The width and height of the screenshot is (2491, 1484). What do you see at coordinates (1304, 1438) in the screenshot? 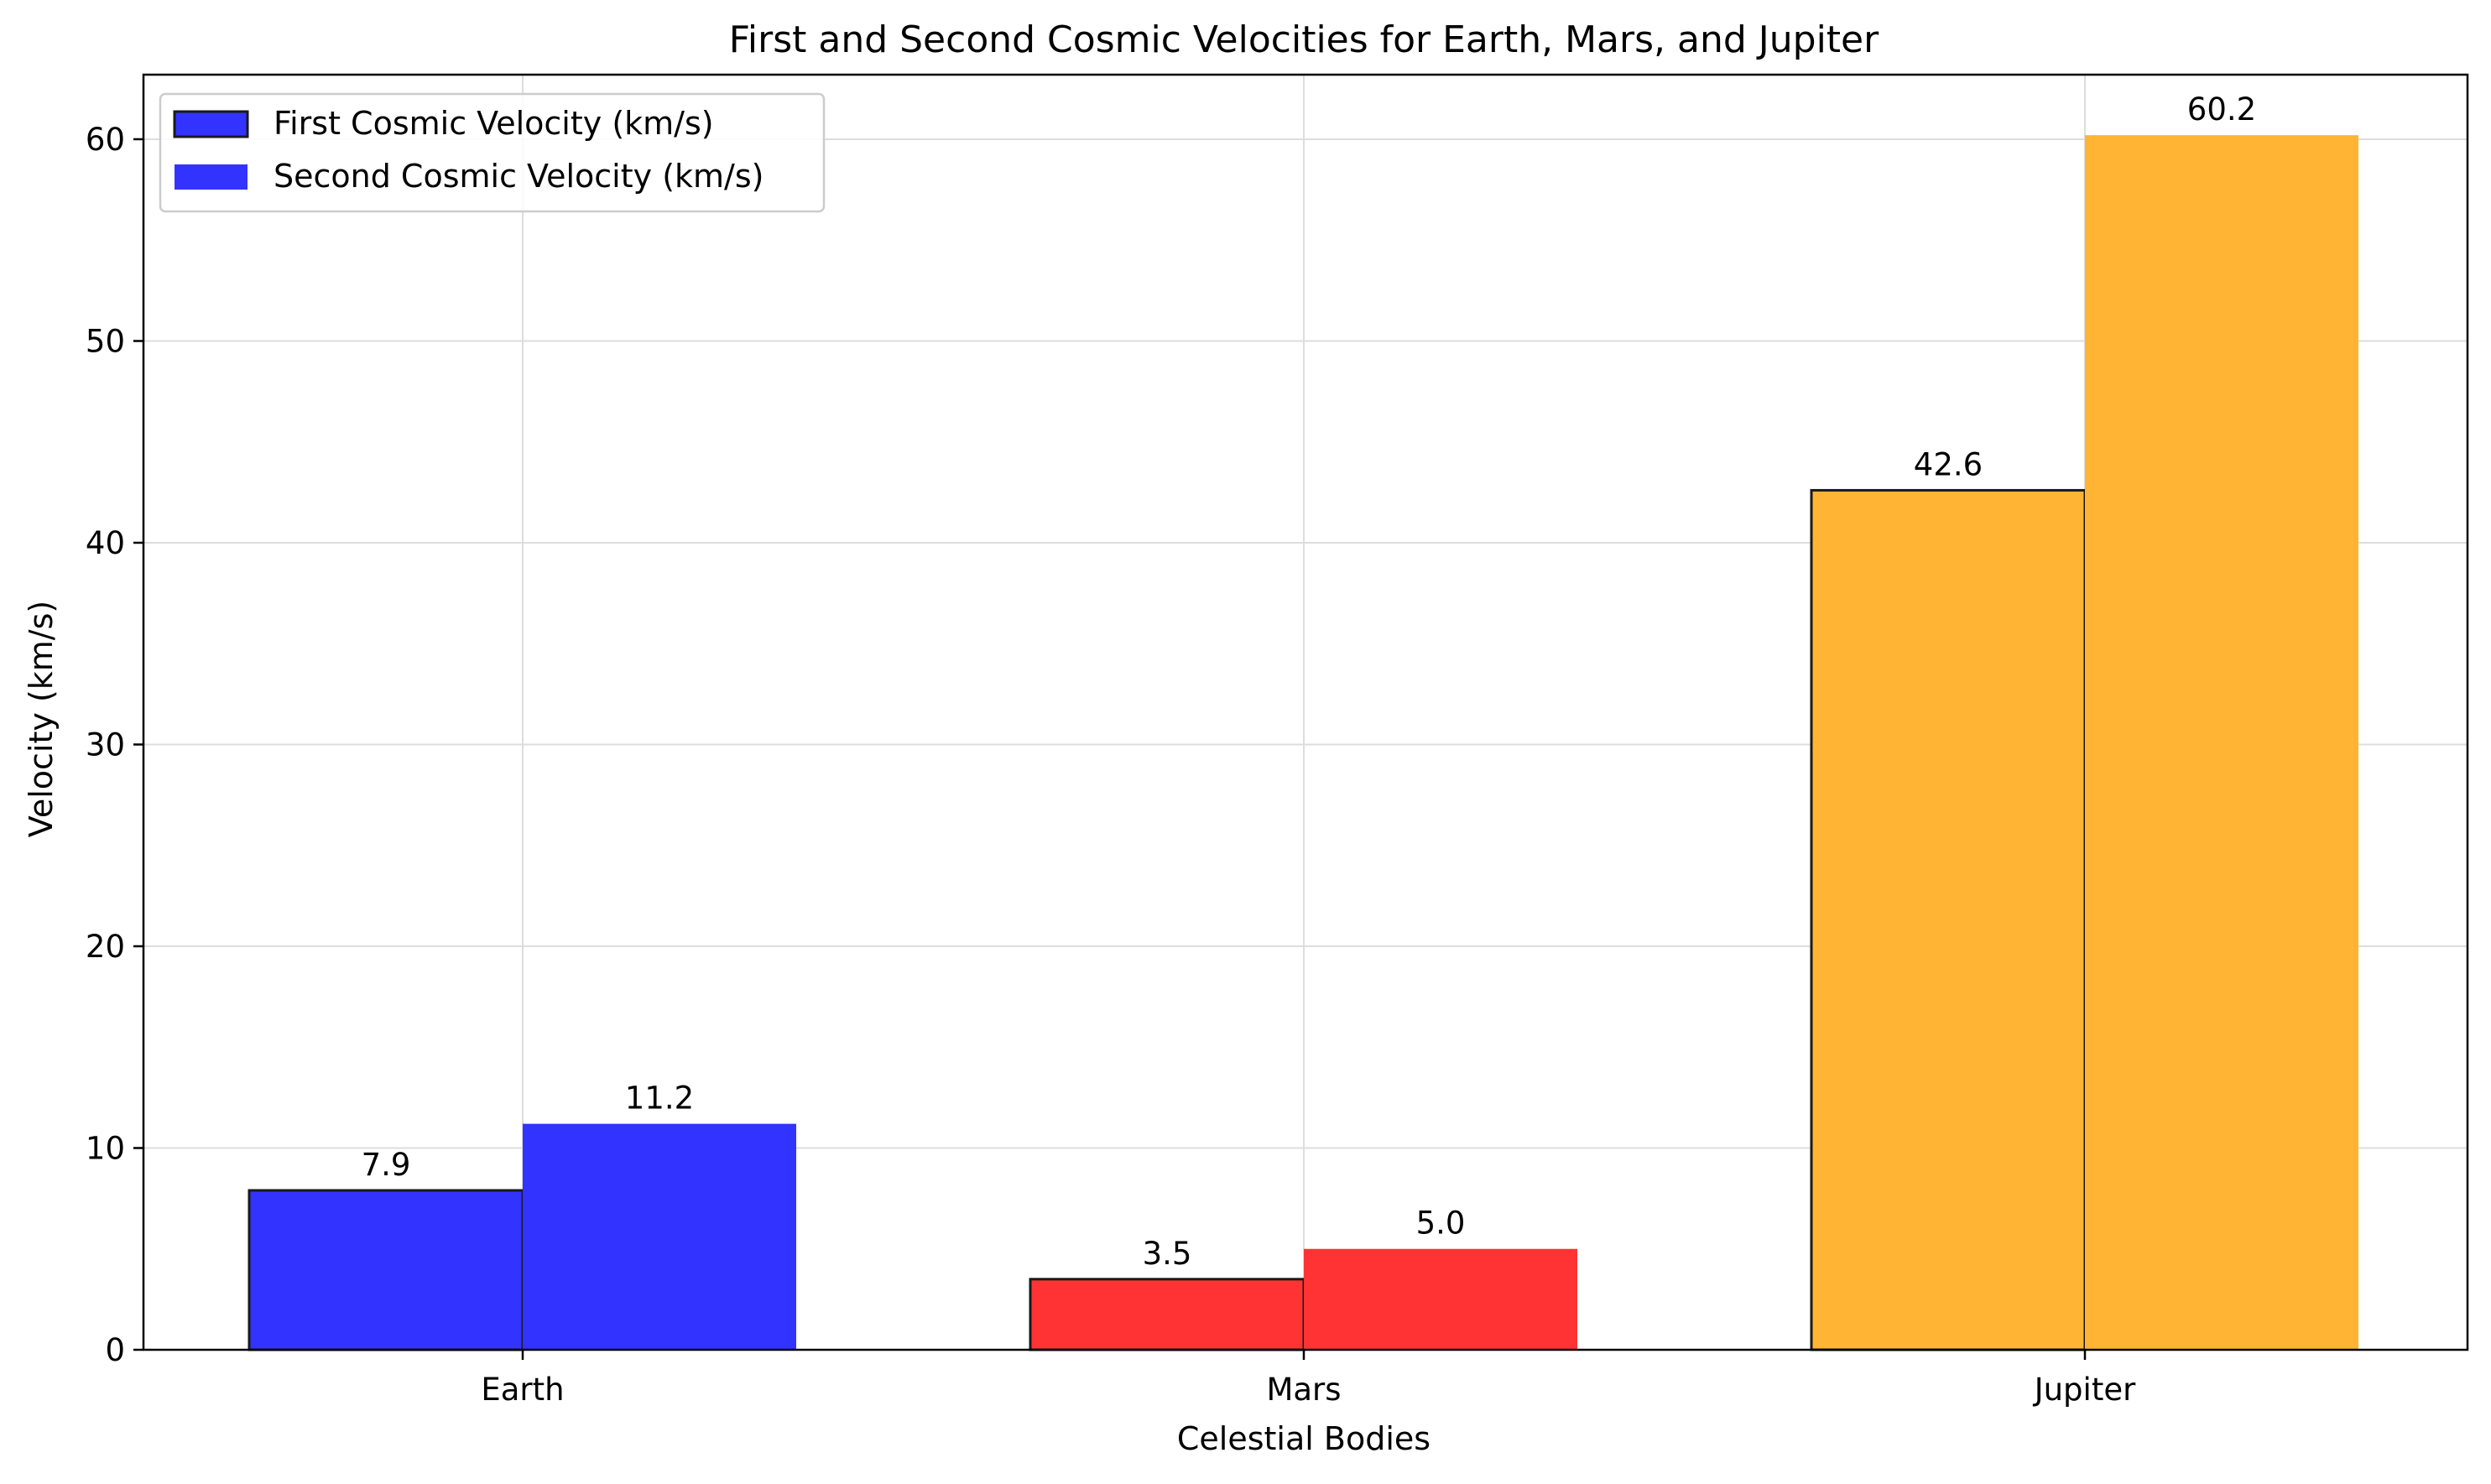
I see `x-axis-label: Celestial Bodies` at bounding box center [1304, 1438].